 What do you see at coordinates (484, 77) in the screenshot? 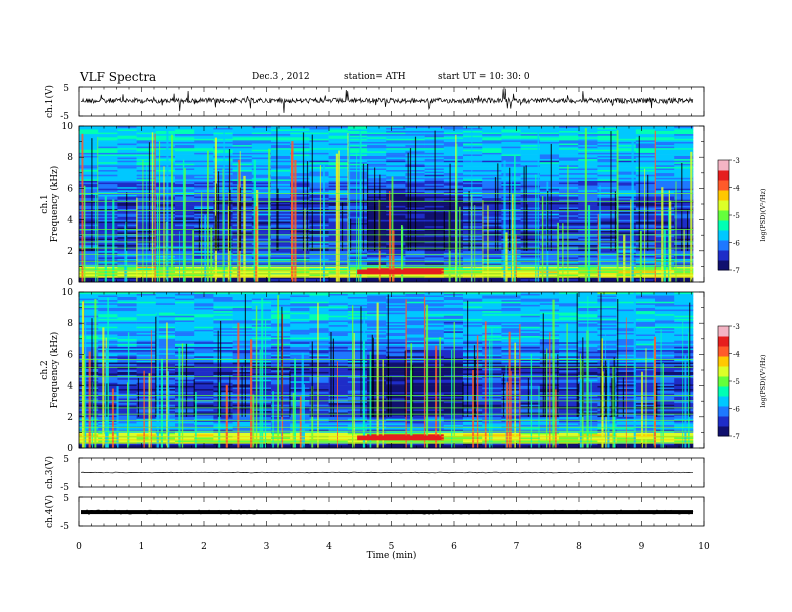
I see `start-time-label: start UT = 10: 30: 0` at bounding box center [484, 77].